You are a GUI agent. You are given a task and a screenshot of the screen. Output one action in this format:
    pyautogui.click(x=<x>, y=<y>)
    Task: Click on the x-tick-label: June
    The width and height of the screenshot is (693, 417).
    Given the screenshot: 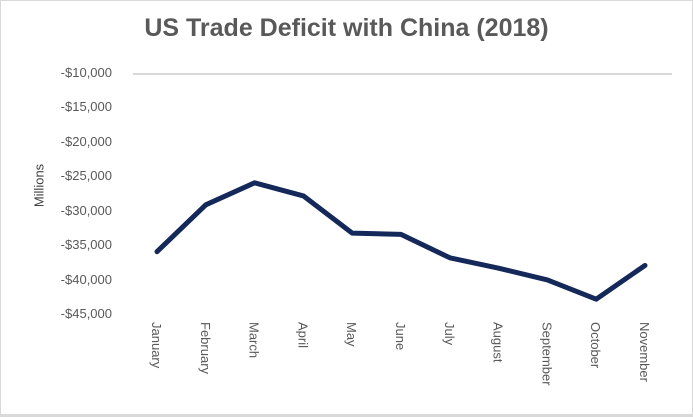 What is the action you would take?
    pyautogui.click(x=400, y=336)
    